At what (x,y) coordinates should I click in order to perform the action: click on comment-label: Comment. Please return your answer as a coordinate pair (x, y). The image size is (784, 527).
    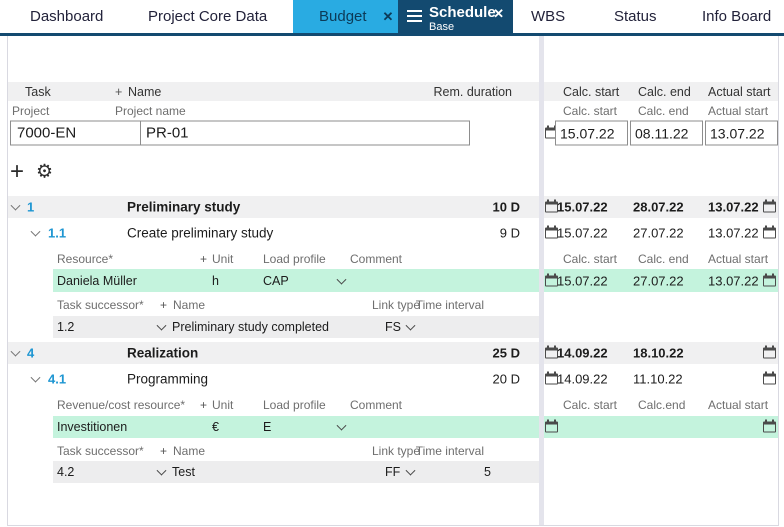
    Looking at the image, I should click on (376, 258).